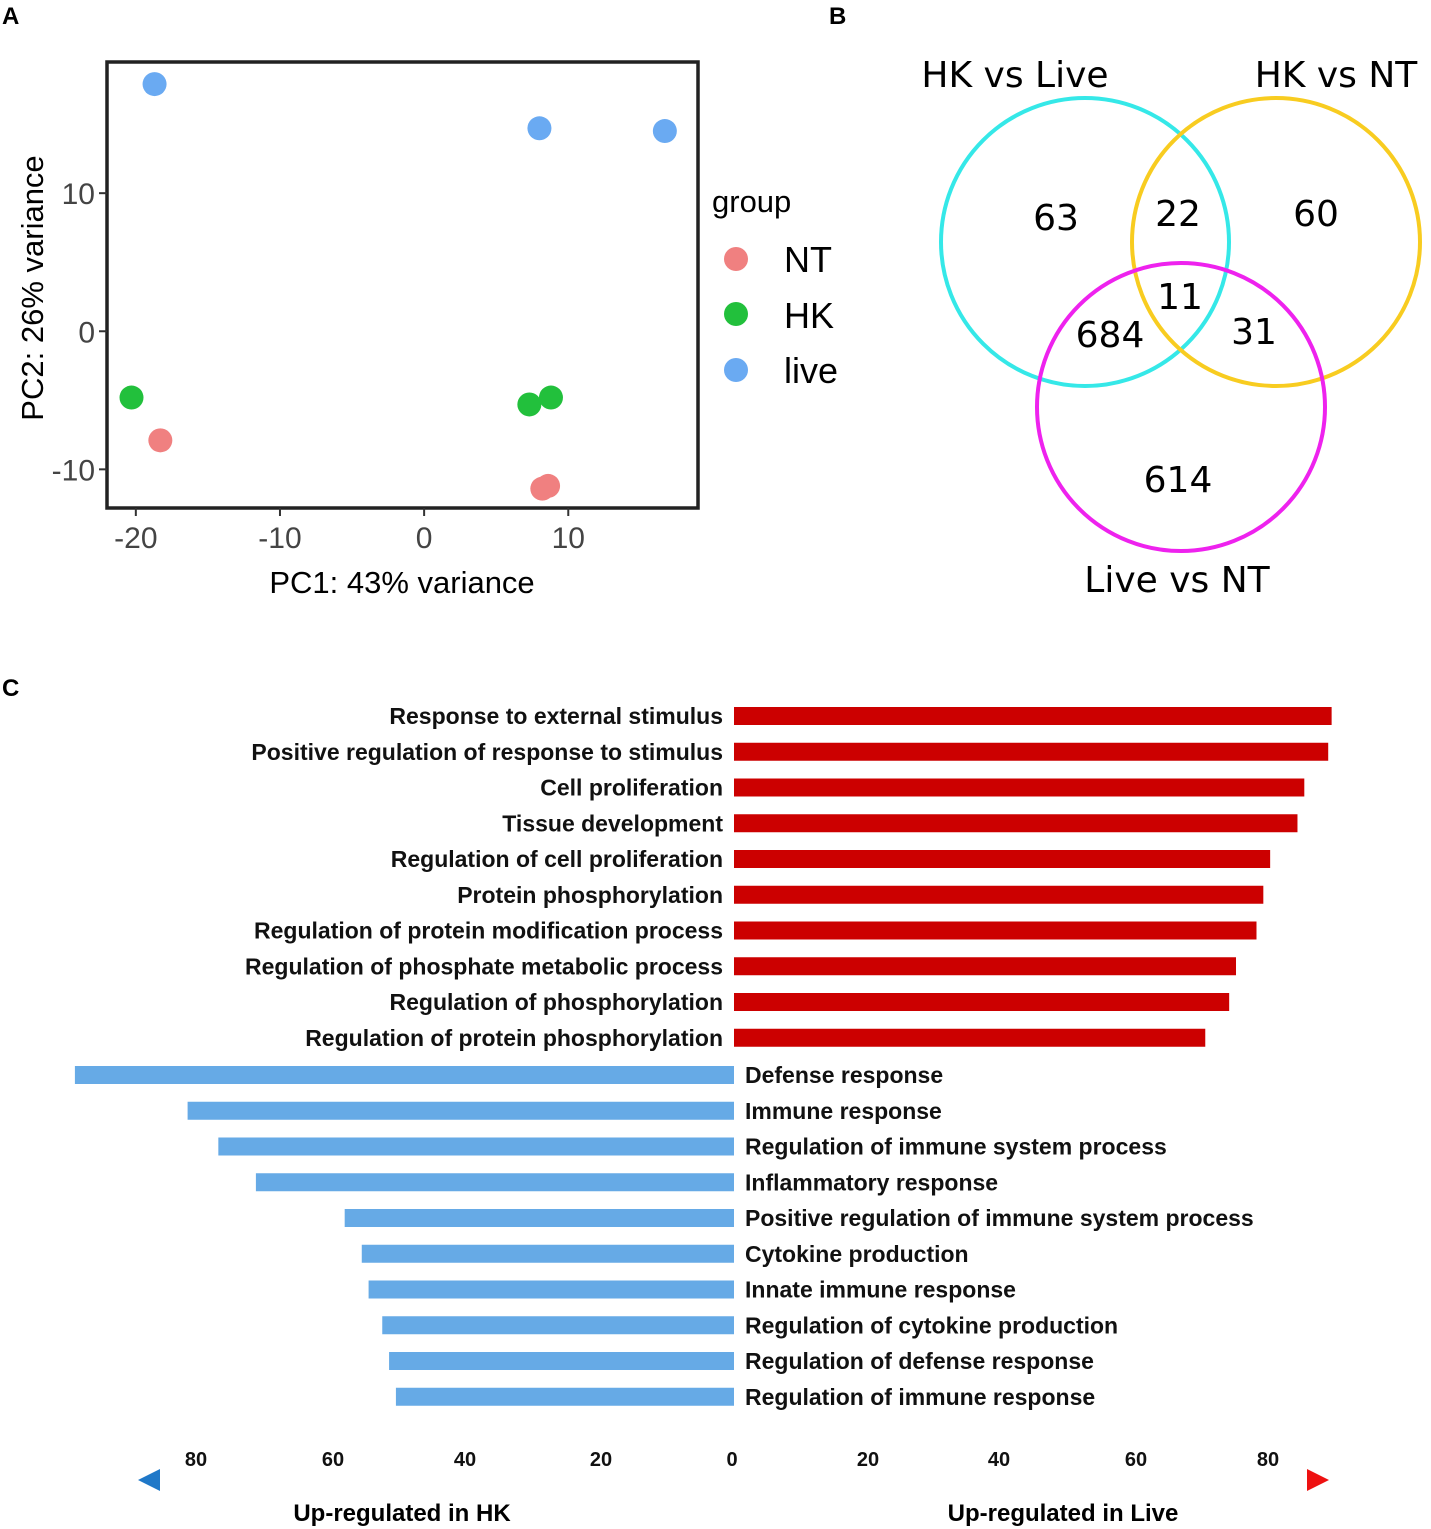 Image resolution: width=1431 pixels, height=1529 pixels. What do you see at coordinates (736, 370) in the screenshot?
I see `legend-marker-live` at bounding box center [736, 370].